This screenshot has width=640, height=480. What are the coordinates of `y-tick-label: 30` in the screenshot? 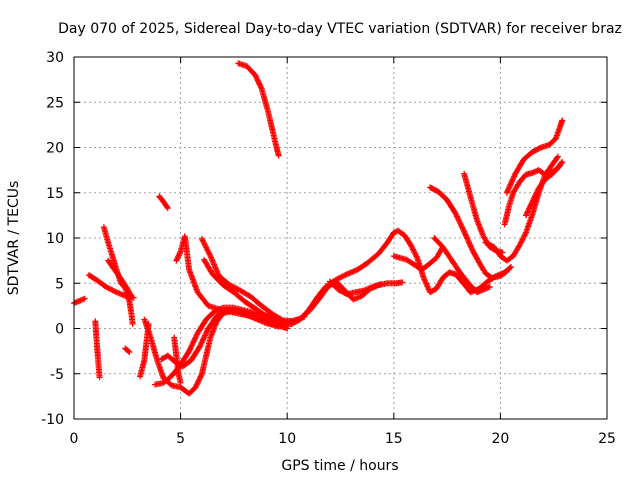 It's located at (55, 58).